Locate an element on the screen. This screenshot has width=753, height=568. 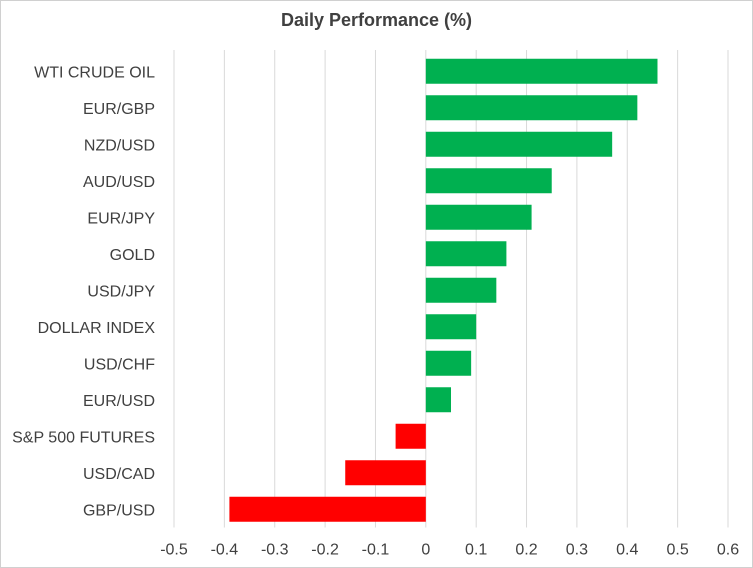
category-label: S&P 500 FUTURES is located at coordinates (83, 437).